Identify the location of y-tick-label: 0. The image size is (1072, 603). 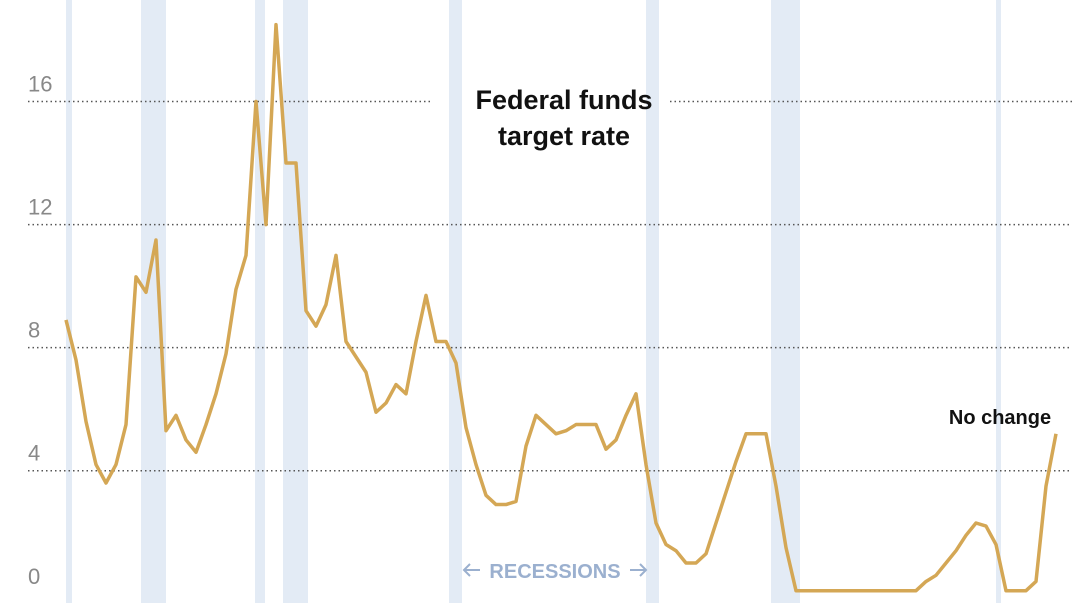
(34, 576).